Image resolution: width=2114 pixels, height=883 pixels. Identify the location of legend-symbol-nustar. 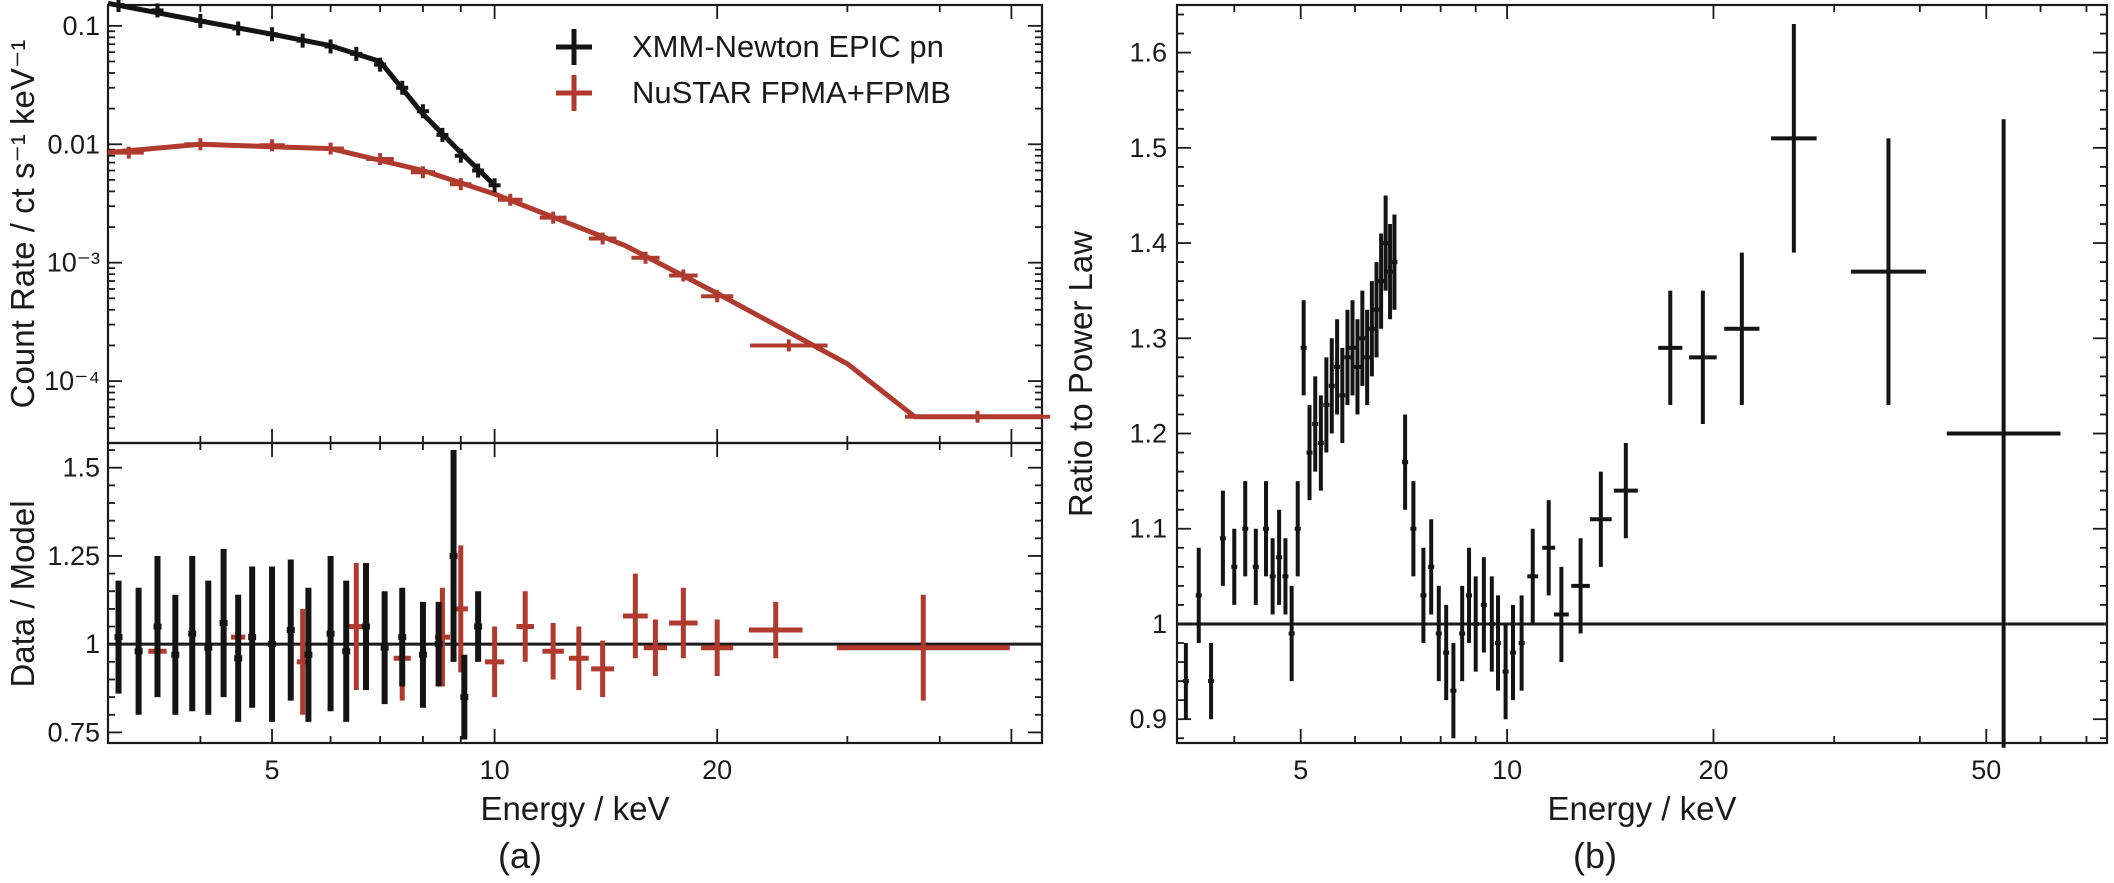
(574, 93).